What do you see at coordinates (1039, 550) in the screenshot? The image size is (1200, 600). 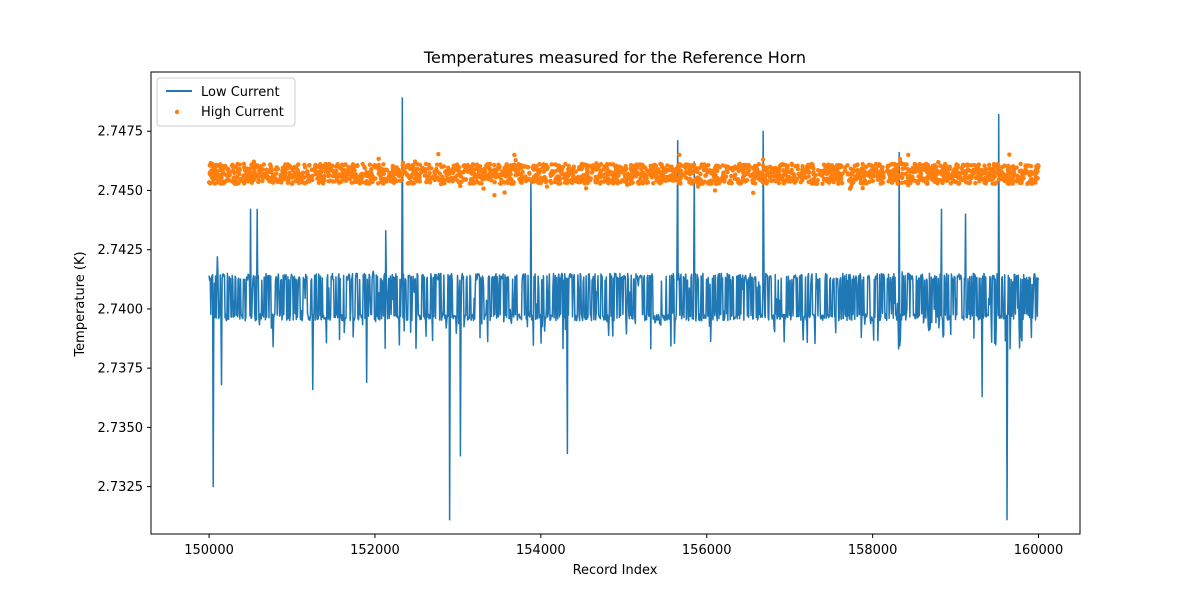 I see `x-tick-label: 160000` at bounding box center [1039, 550].